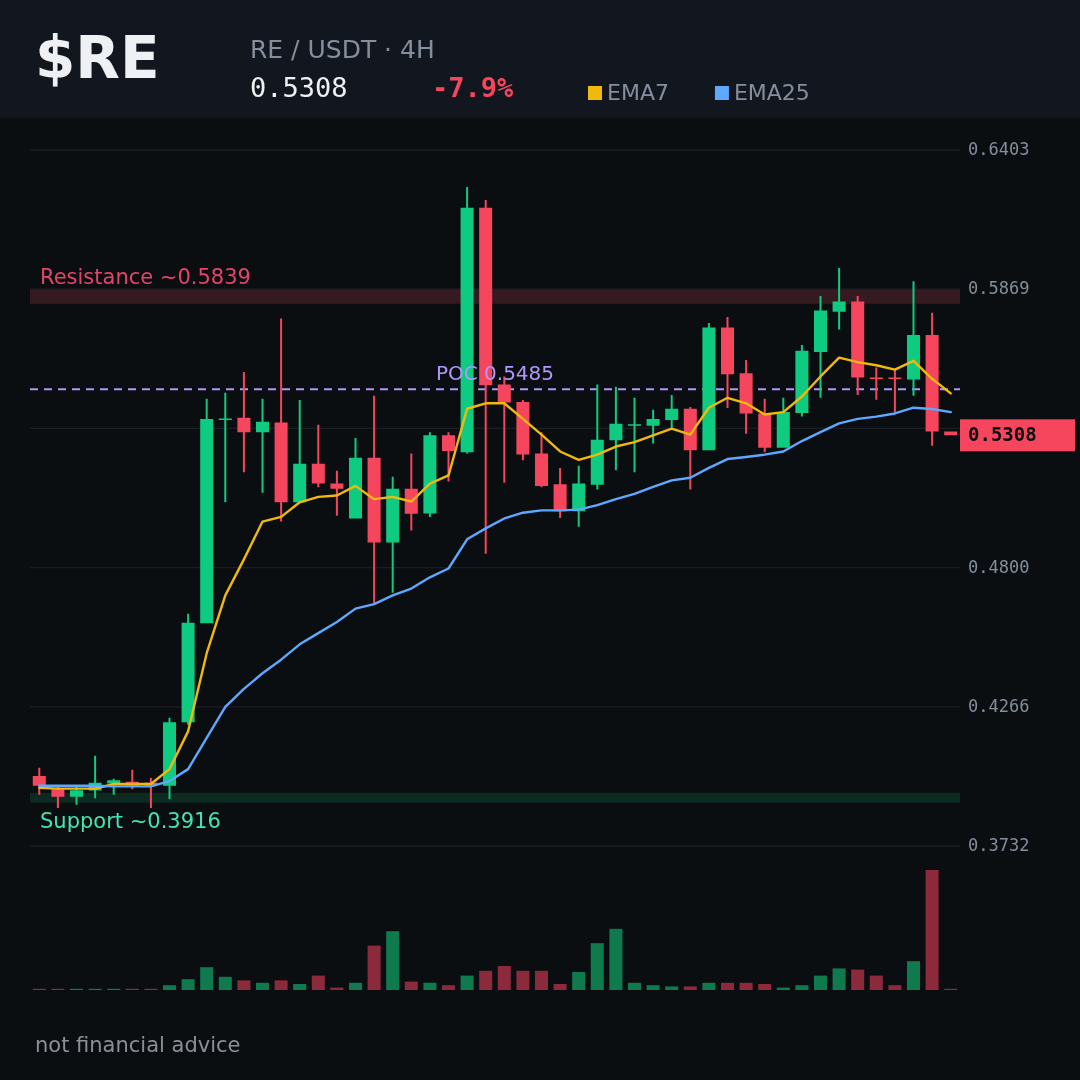 Image resolution: width=1080 pixels, height=1080 pixels. I want to click on y-tick-label: 0.3732, so click(999, 845).